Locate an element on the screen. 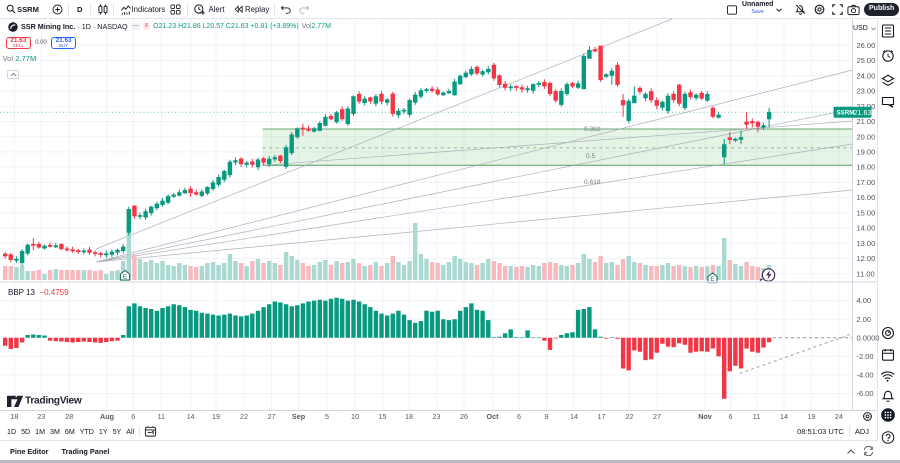  svg-text: -4.00 is located at coordinates (865, 375).